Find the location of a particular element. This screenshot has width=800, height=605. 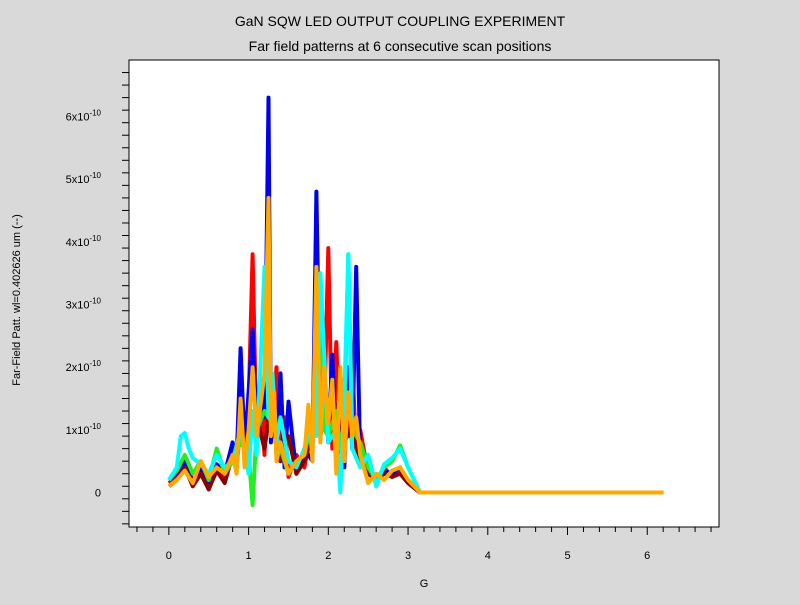

y-axis-label: Far-Field Patt. wl=0.402626 um (--) is located at coordinates (17, 299).